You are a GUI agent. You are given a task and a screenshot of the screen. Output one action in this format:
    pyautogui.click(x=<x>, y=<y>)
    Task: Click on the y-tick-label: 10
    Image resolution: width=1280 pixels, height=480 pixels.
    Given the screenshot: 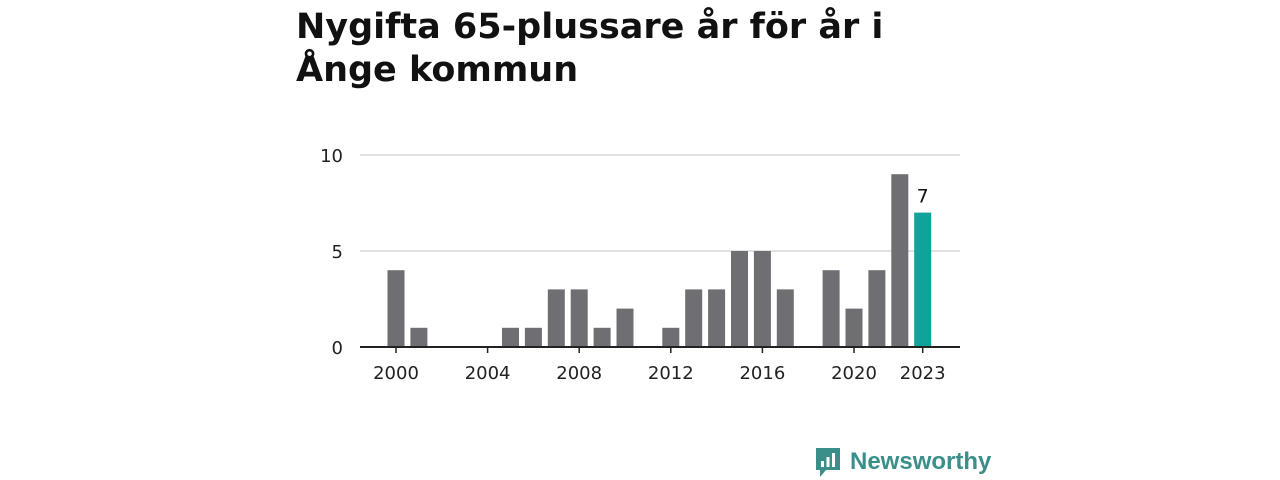 What is the action you would take?
    pyautogui.click(x=331, y=156)
    